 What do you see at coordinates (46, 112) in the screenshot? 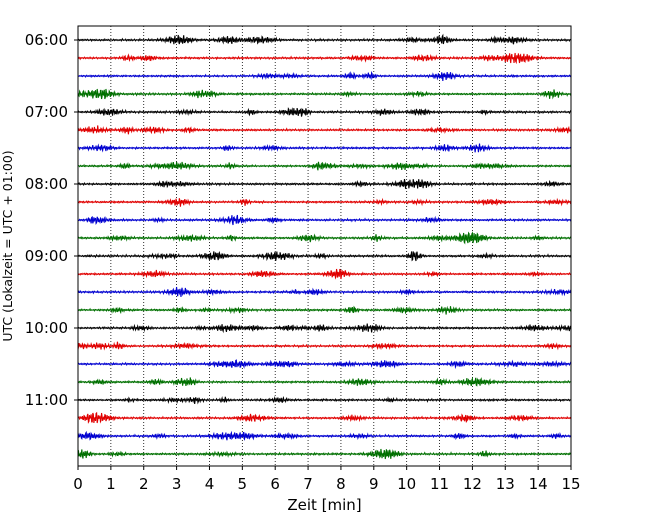
I see `y-tick-label: 07:00` at bounding box center [46, 112].